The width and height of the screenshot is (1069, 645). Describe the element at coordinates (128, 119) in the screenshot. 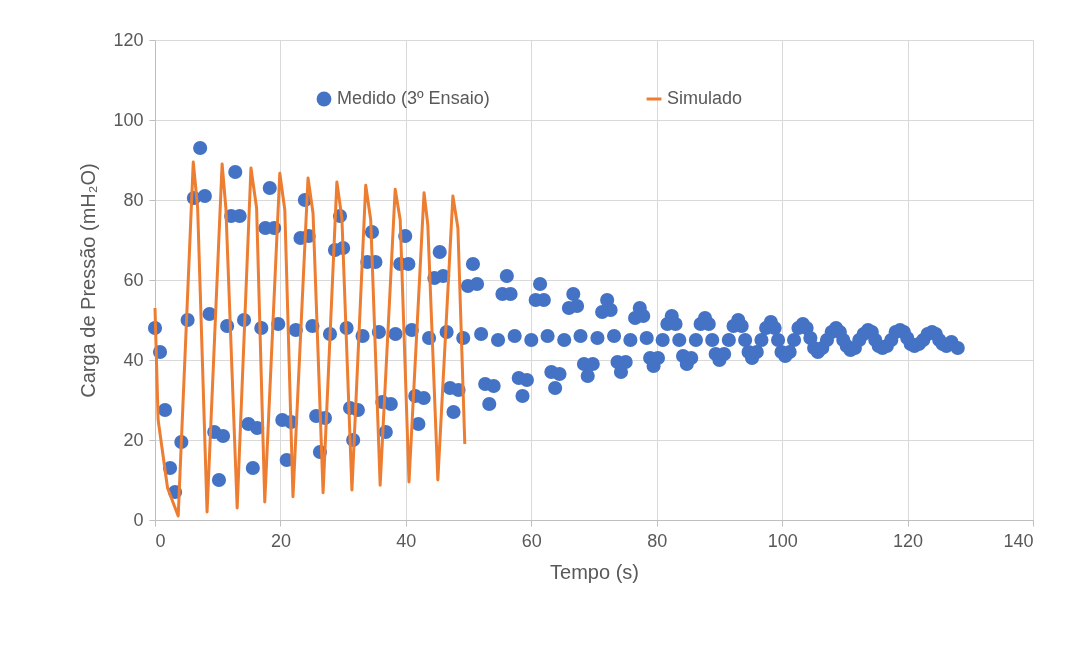

I see `y-tick-label: 100` at that location.